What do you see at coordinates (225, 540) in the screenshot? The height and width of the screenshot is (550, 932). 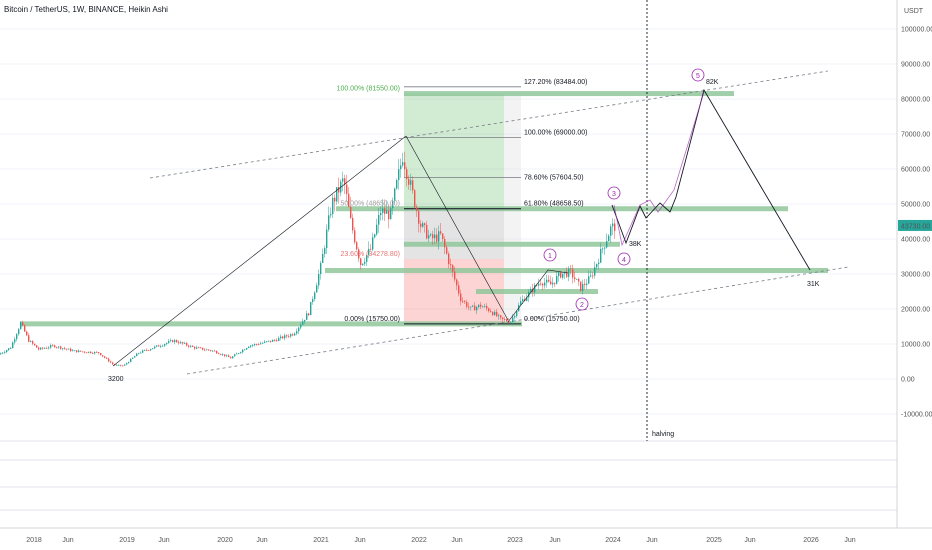 I see `time-tick: 2020` at bounding box center [225, 540].